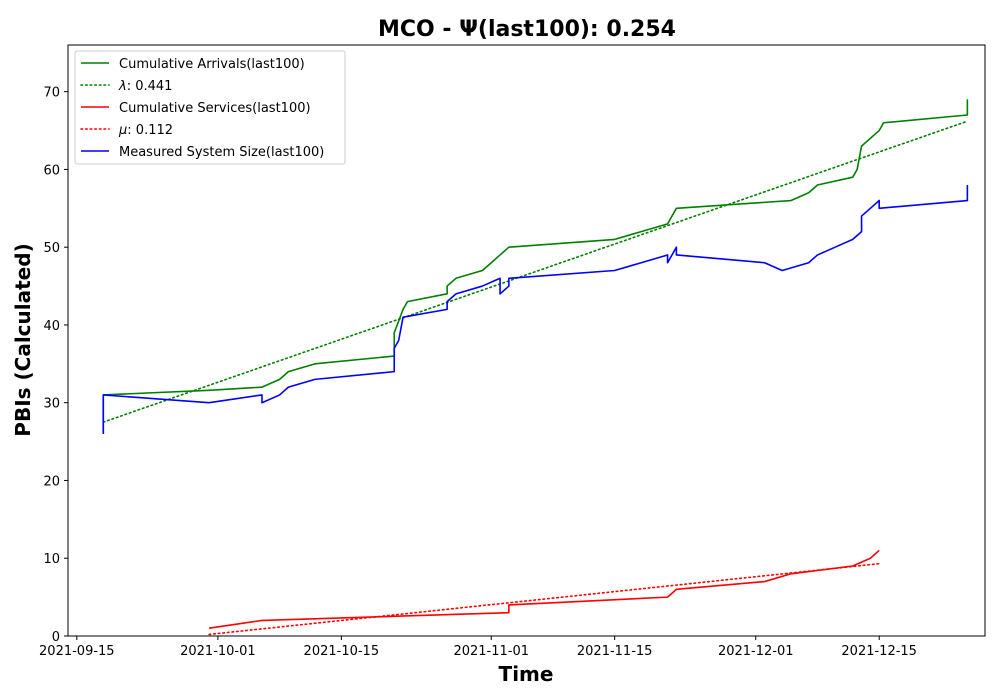 The image size is (1000, 700). What do you see at coordinates (51, 404) in the screenshot?
I see `y-tick-label: 30` at bounding box center [51, 404].